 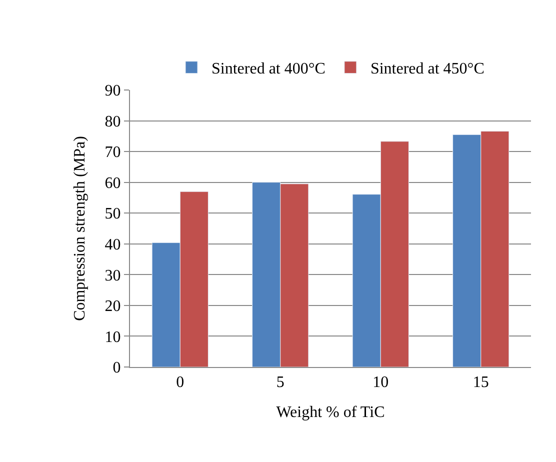 I want to click on y-tick-label: 50, so click(x=112, y=214).